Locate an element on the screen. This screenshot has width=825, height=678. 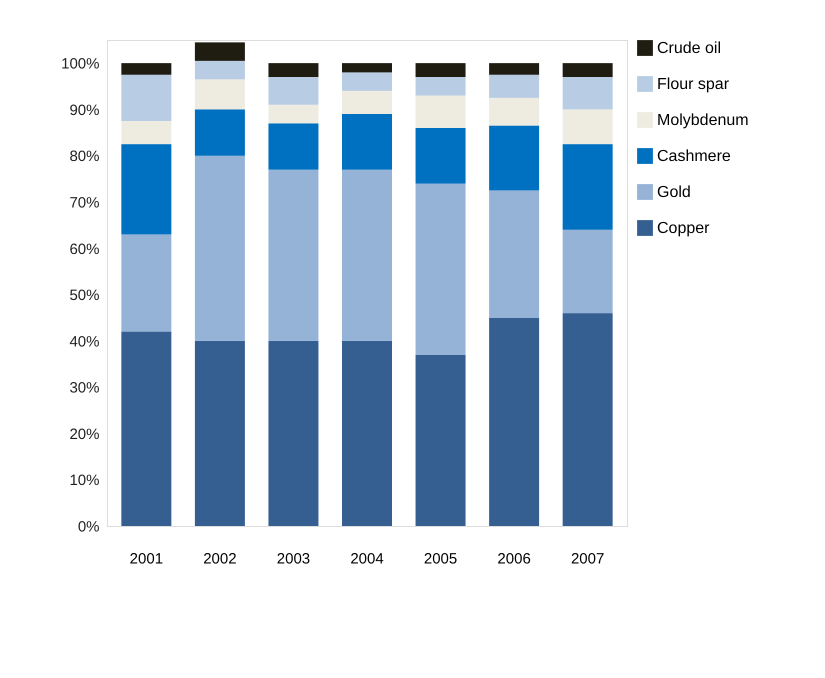
legend-label: Molybdenum is located at coordinates (703, 120).